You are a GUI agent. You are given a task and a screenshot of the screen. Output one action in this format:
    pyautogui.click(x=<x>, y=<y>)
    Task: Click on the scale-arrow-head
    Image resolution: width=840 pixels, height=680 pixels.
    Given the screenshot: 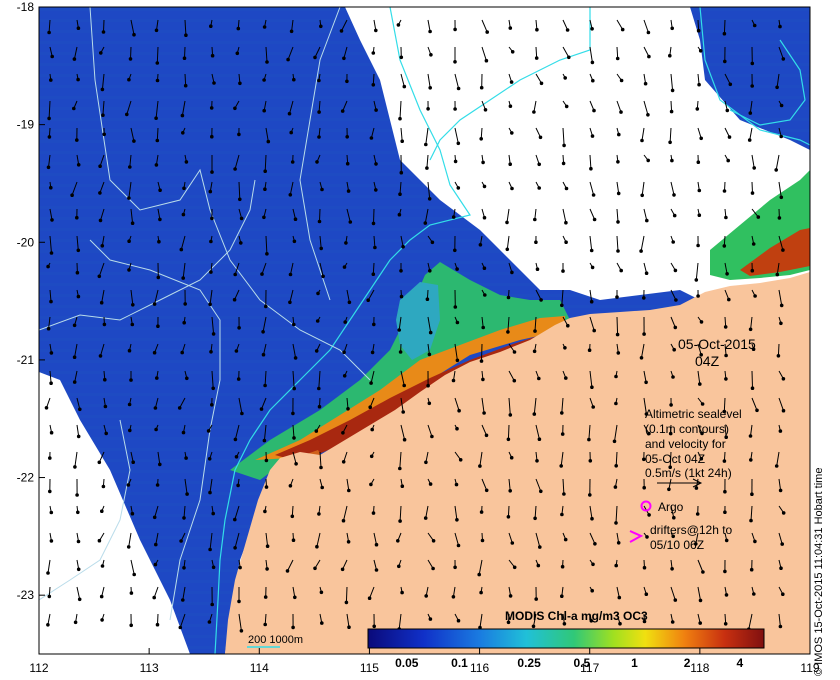 What is the action you would take?
    pyautogui.click(x=697, y=483)
    